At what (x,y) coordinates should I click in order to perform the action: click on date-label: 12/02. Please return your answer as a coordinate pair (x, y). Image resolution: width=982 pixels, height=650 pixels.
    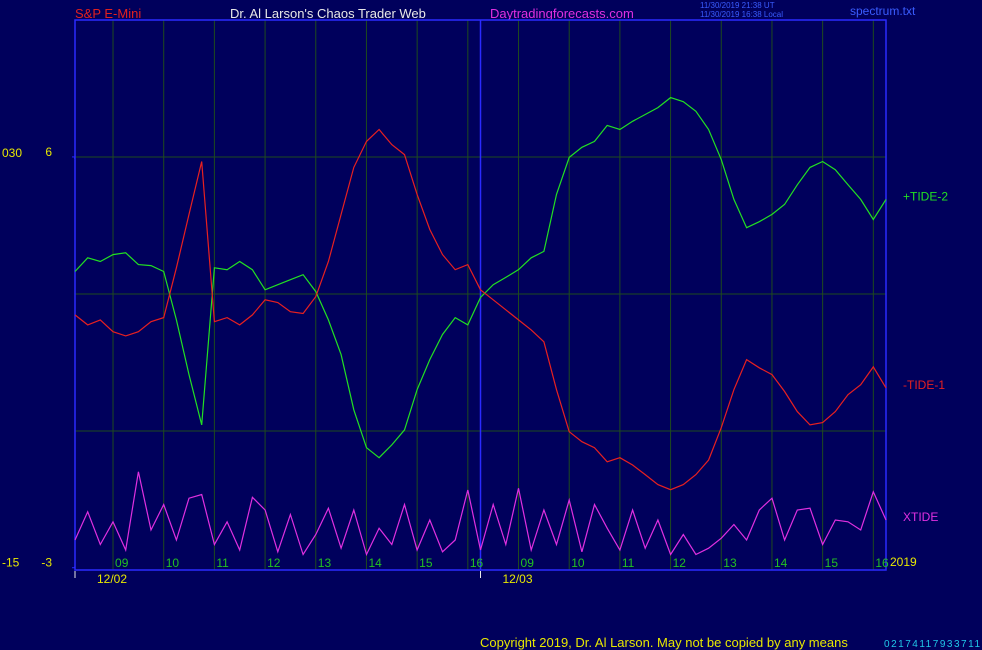
    Looking at the image, I should click on (112, 579).